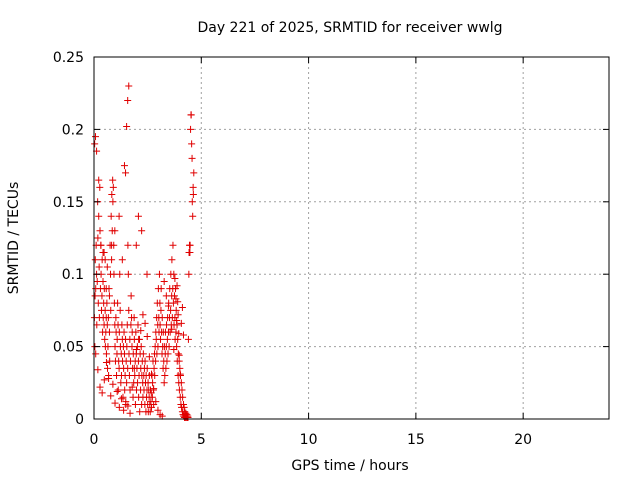 Image resolution: width=640 pixels, height=480 pixels. I want to click on y-tick-label: 0.15, so click(68, 203).